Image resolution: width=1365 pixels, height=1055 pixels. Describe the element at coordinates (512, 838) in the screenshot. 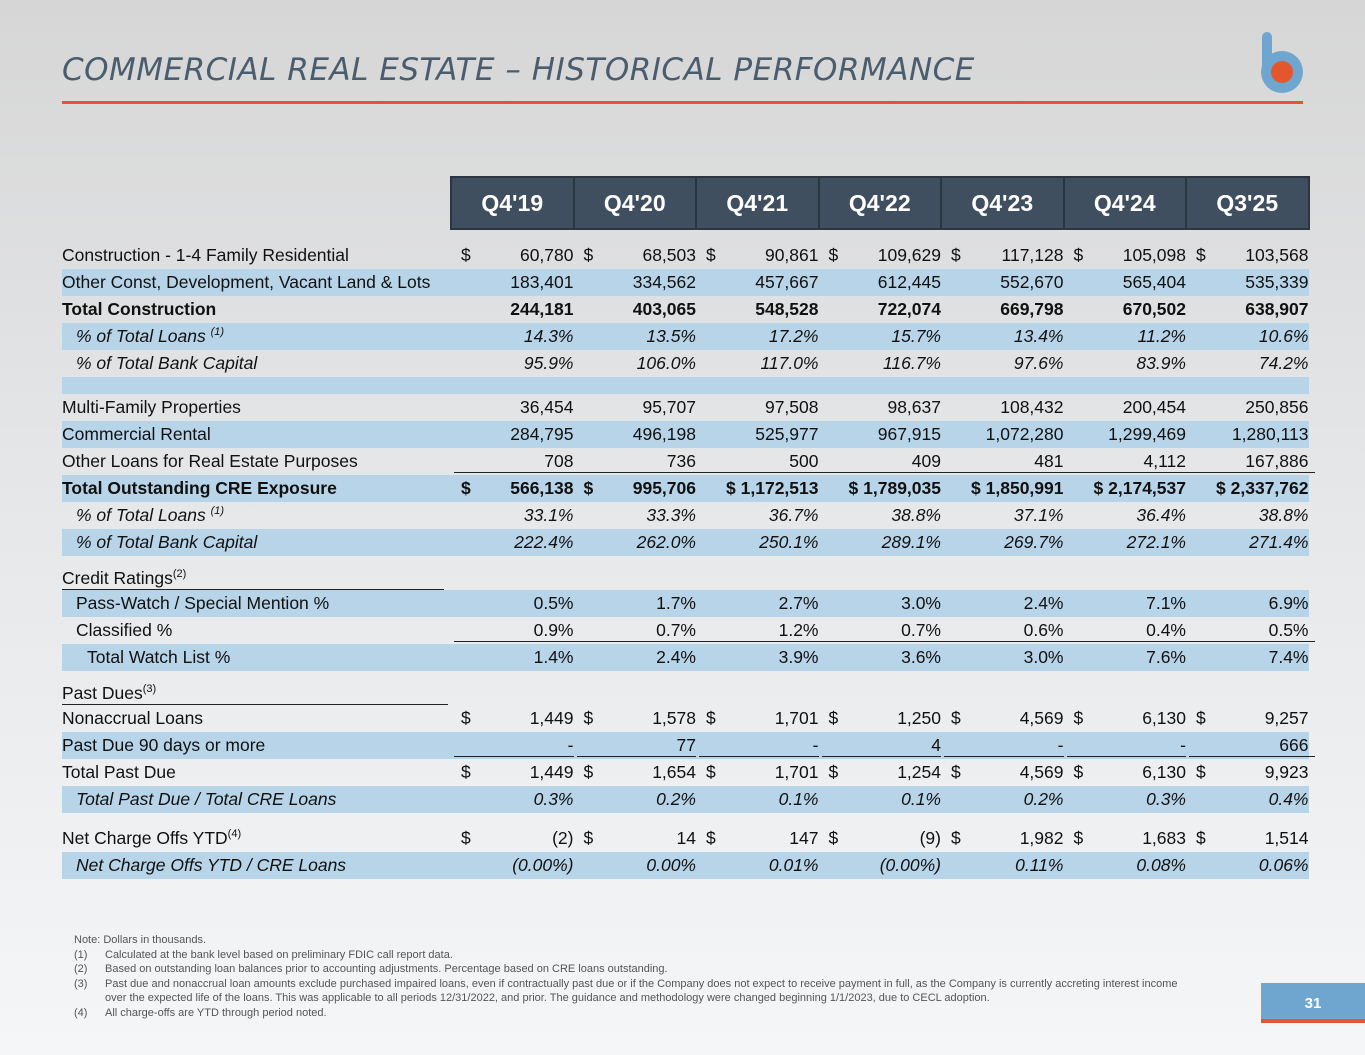

I see `table-cell: $ (2)` at that location.